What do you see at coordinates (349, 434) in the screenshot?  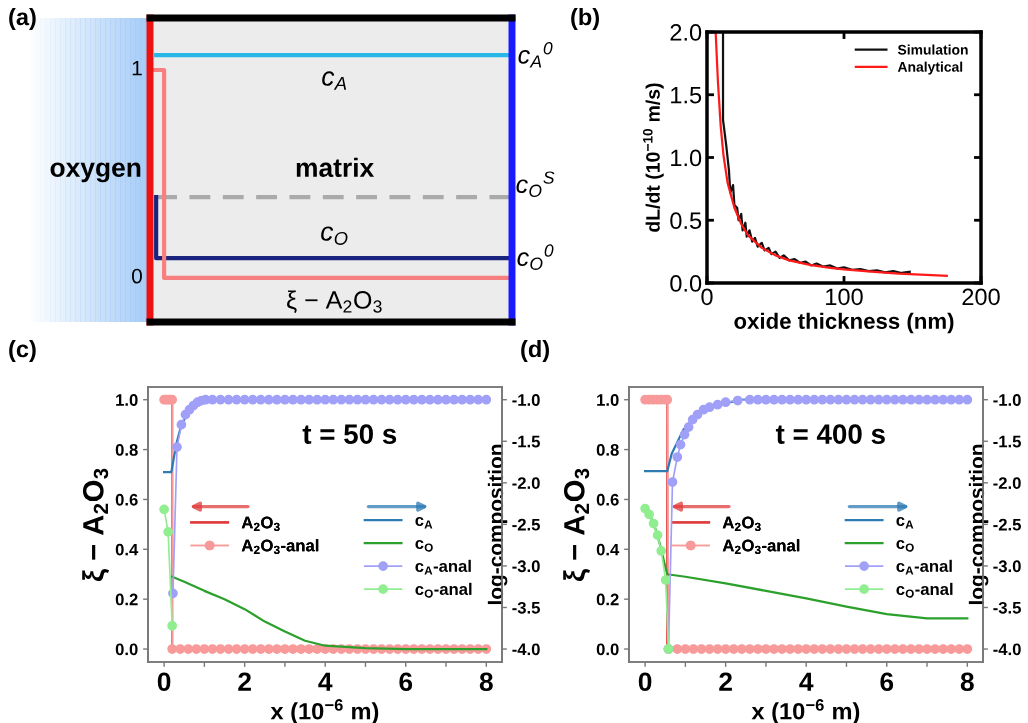 I see `annotation: t = 50 s` at bounding box center [349, 434].